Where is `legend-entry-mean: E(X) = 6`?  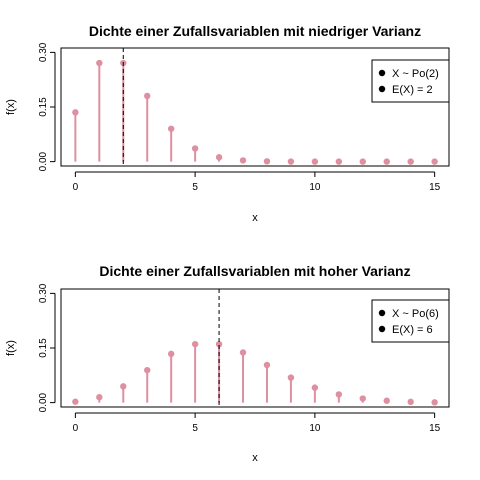
legend-entry-mean: E(X) = 6 is located at coordinates (412, 330).